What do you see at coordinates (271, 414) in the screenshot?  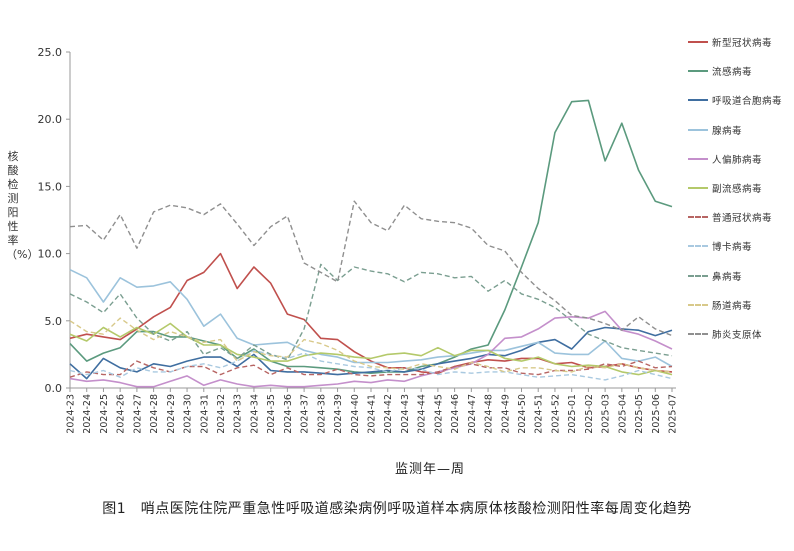 I see `x-tick-label: 2024-35` at bounding box center [271, 414].